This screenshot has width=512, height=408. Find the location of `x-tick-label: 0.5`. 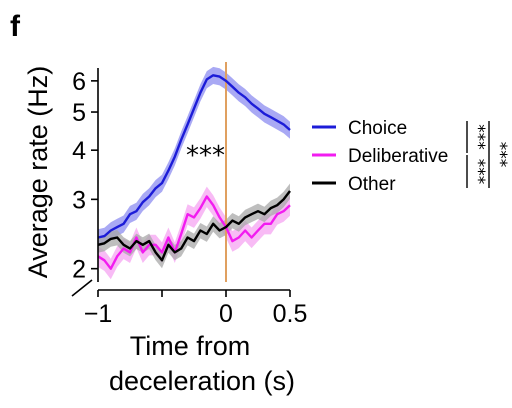

x-tick-label: 0.5 is located at coordinates (290, 314).